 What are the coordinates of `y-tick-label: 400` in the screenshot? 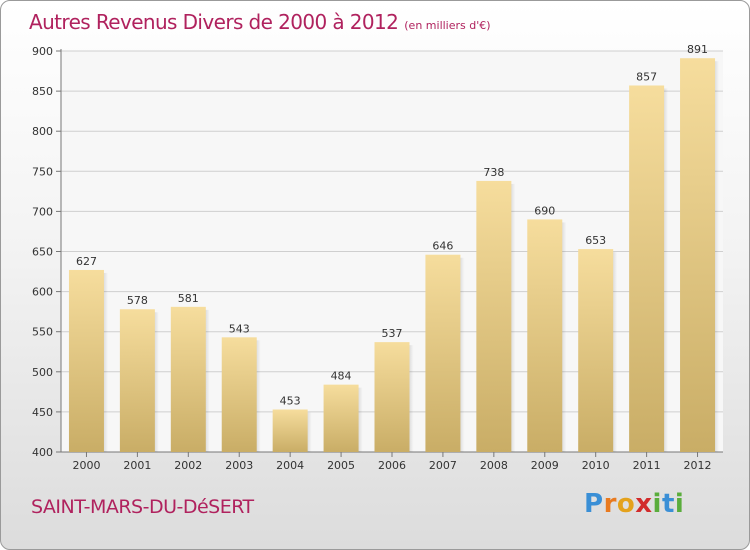 It's located at (42, 452).